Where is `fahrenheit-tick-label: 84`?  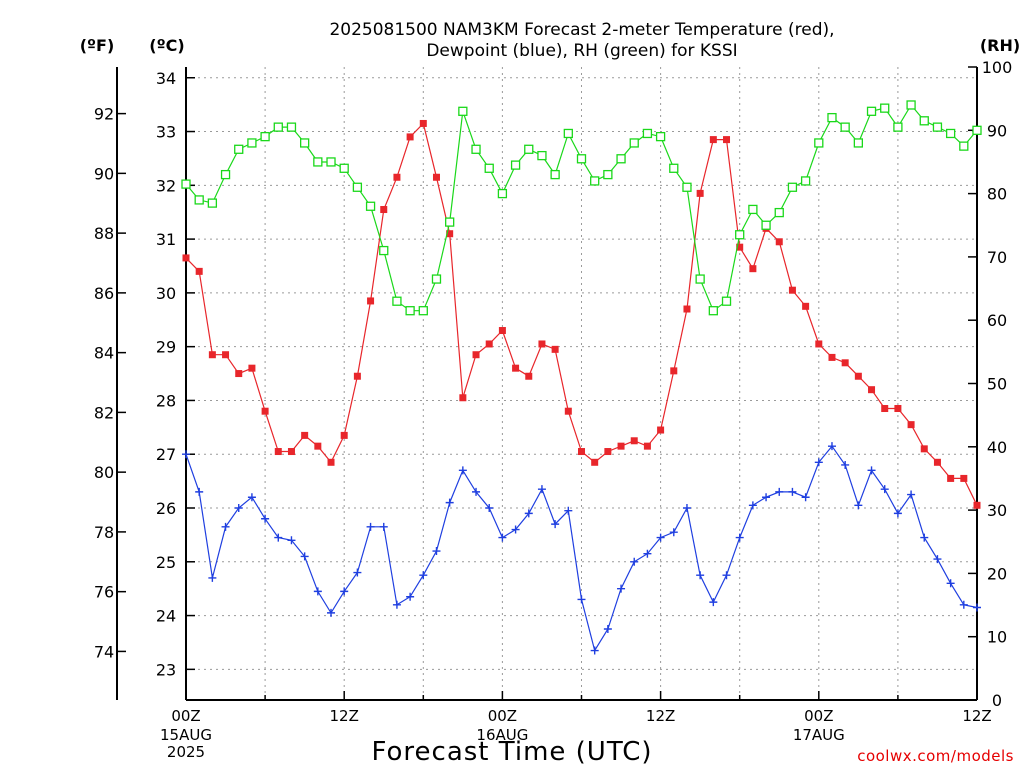 fahrenheit-tick-label: 84 is located at coordinates (104, 353).